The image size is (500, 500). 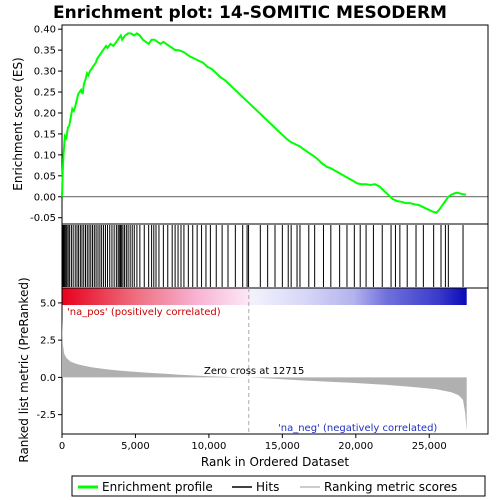 I want to click on es-y-tick-label: 0.25, so click(x=45, y=93).